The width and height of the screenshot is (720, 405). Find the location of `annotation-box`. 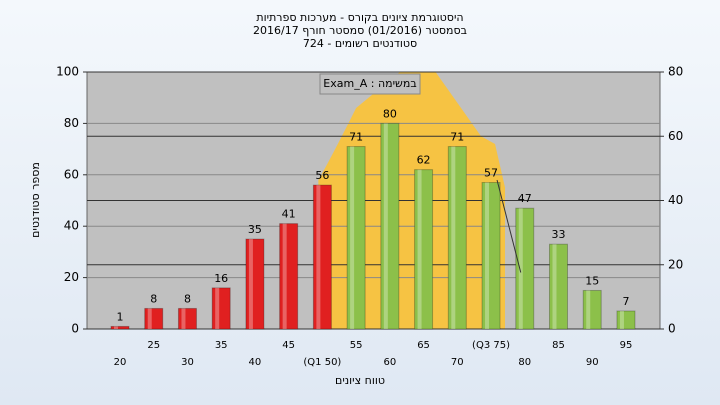

annotation-box is located at coordinates (370, 84).